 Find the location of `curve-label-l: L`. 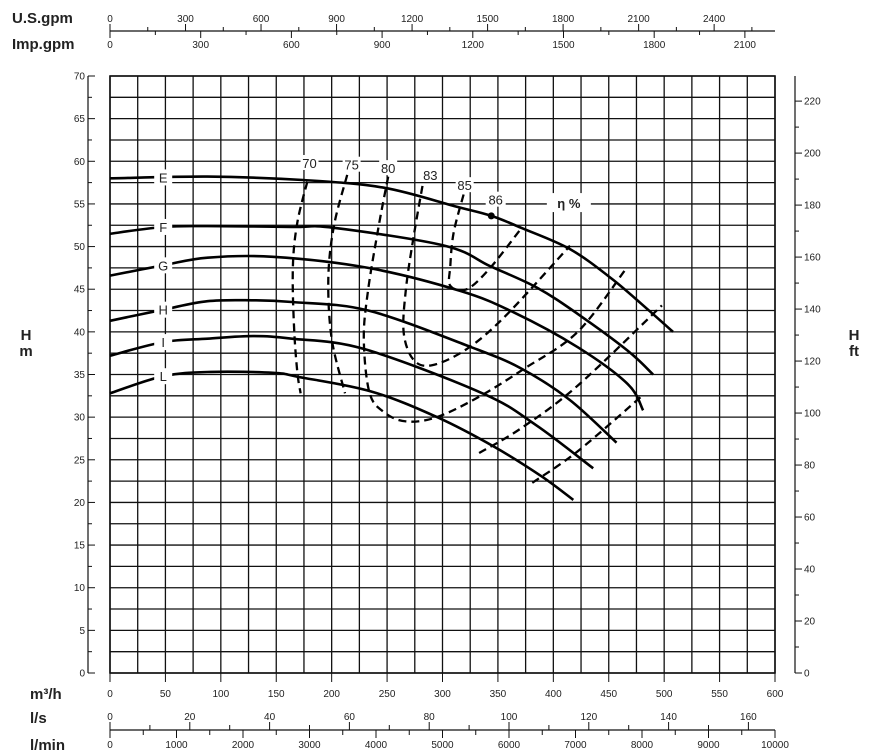

curve-label-l: L is located at coordinates (163, 376).